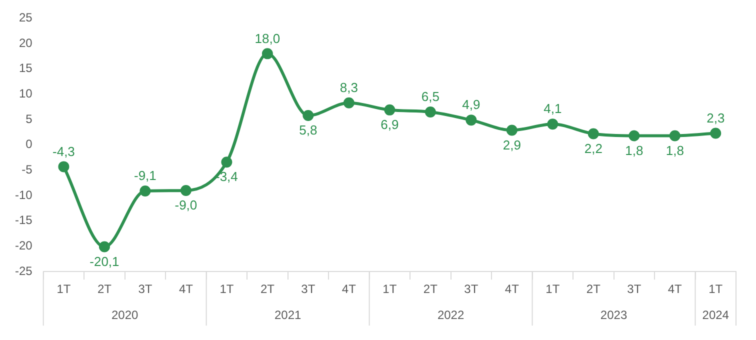 This screenshot has width=756, height=340. What do you see at coordinates (471, 104) in the screenshot?
I see `data-label: 4,9` at bounding box center [471, 104].